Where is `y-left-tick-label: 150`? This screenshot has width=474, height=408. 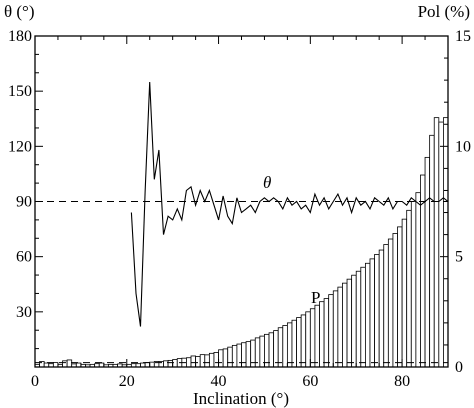 y-left-tick-label: 150 is located at coordinates (20, 91).